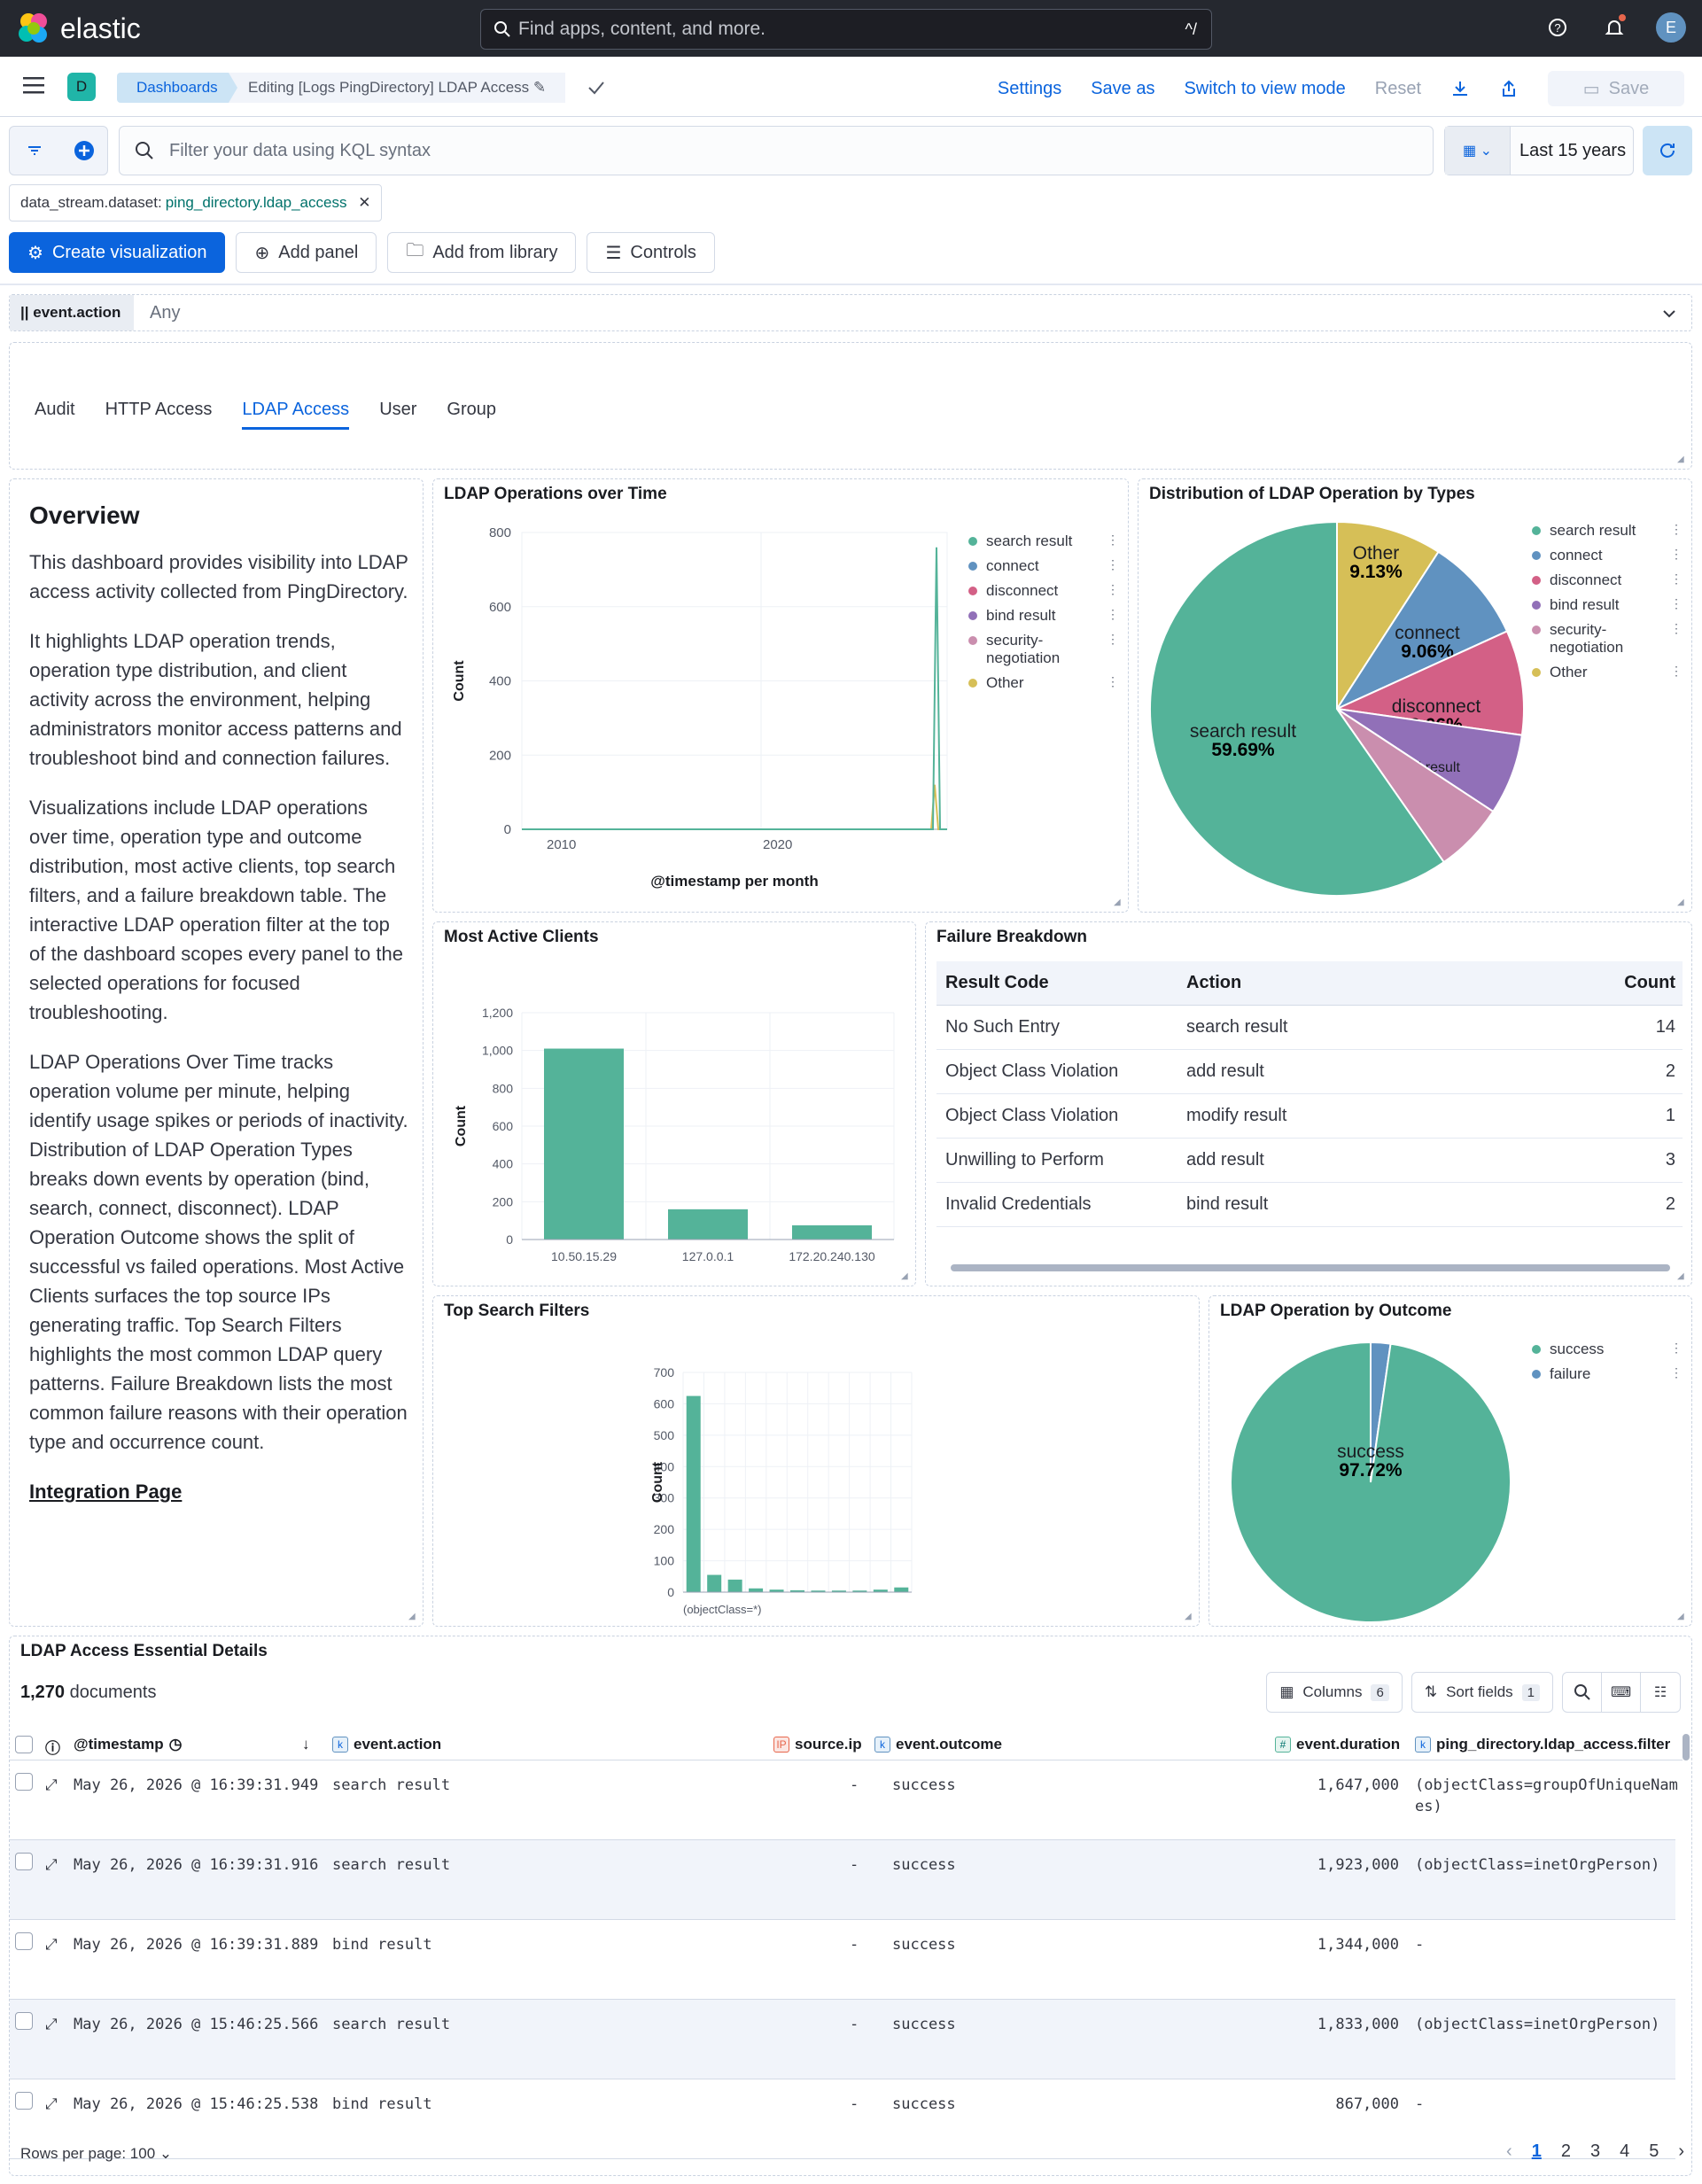 Image resolution: width=1702 pixels, height=2184 pixels. Describe the element at coordinates (24, 1744) in the screenshot. I see `select-all-checkbox` at that location.